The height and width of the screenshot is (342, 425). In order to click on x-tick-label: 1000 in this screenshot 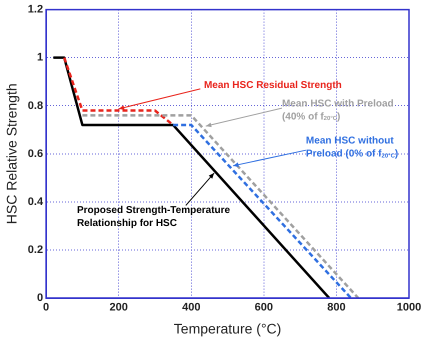, I will do `click(409, 308)`.